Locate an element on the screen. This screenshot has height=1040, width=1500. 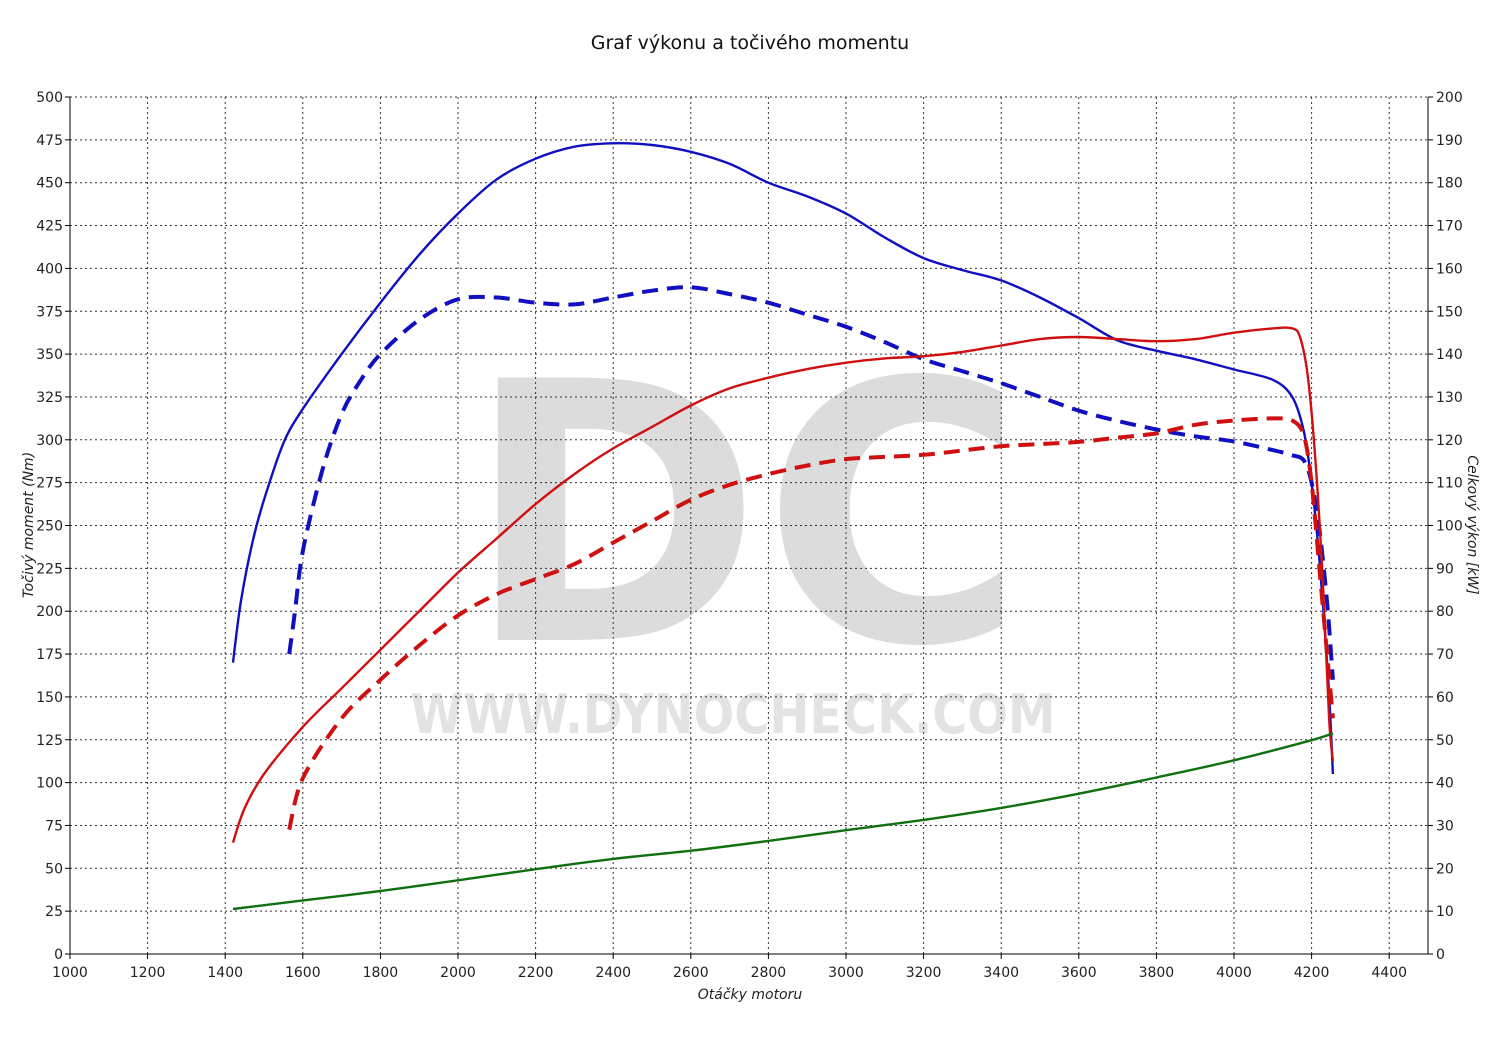
y-tick-label-right: 20 is located at coordinates (1445, 869).